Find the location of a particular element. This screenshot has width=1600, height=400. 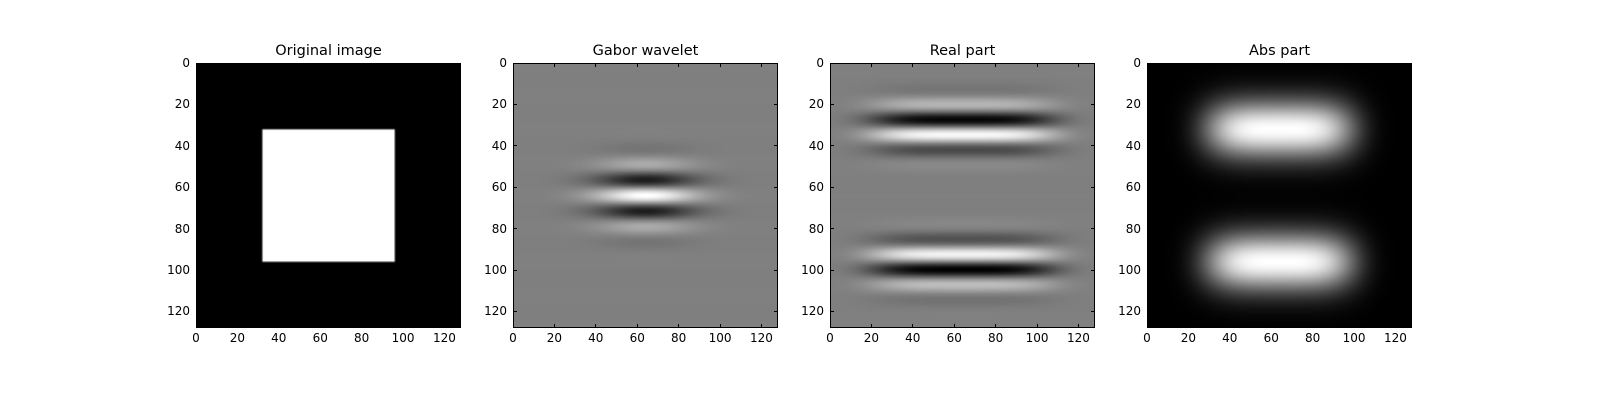

gabor-wavelet-title: Gabor wavelet is located at coordinates (645, 51).